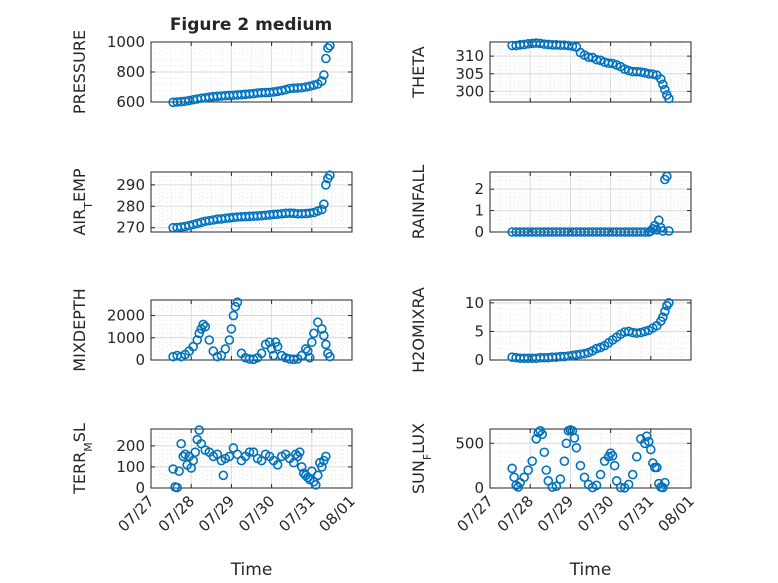 Image resolution: width=778 pixels, height=583 pixels. What do you see at coordinates (126, 338) in the screenshot?
I see `y-tick-label: 1000` at bounding box center [126, 338].